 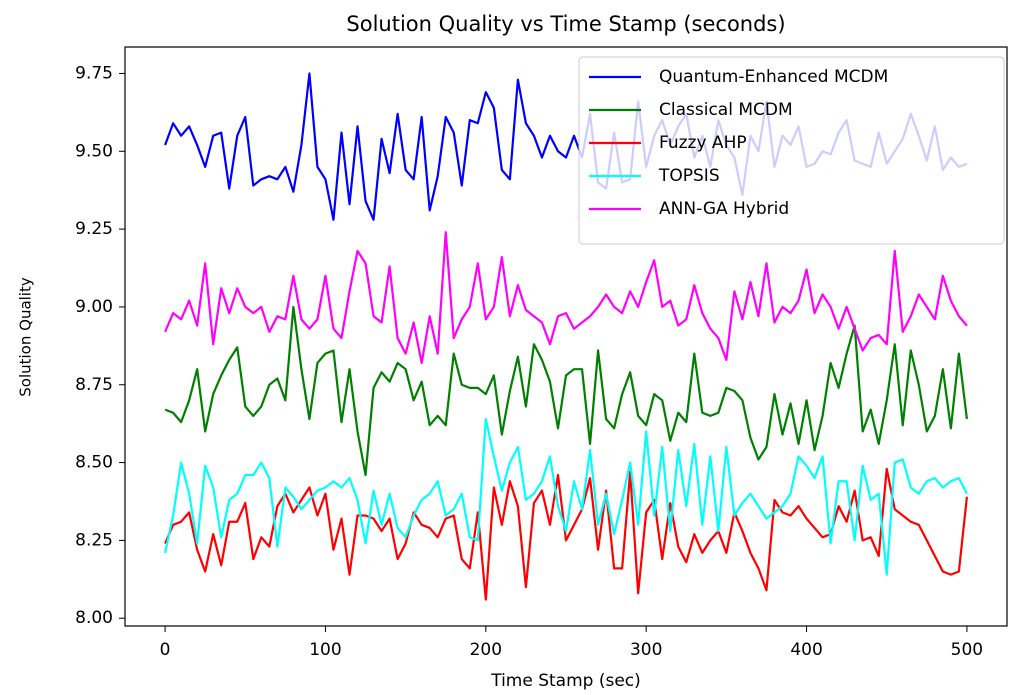 I want to click on y-tick-label: 8.75, so click(x=94, y=385).